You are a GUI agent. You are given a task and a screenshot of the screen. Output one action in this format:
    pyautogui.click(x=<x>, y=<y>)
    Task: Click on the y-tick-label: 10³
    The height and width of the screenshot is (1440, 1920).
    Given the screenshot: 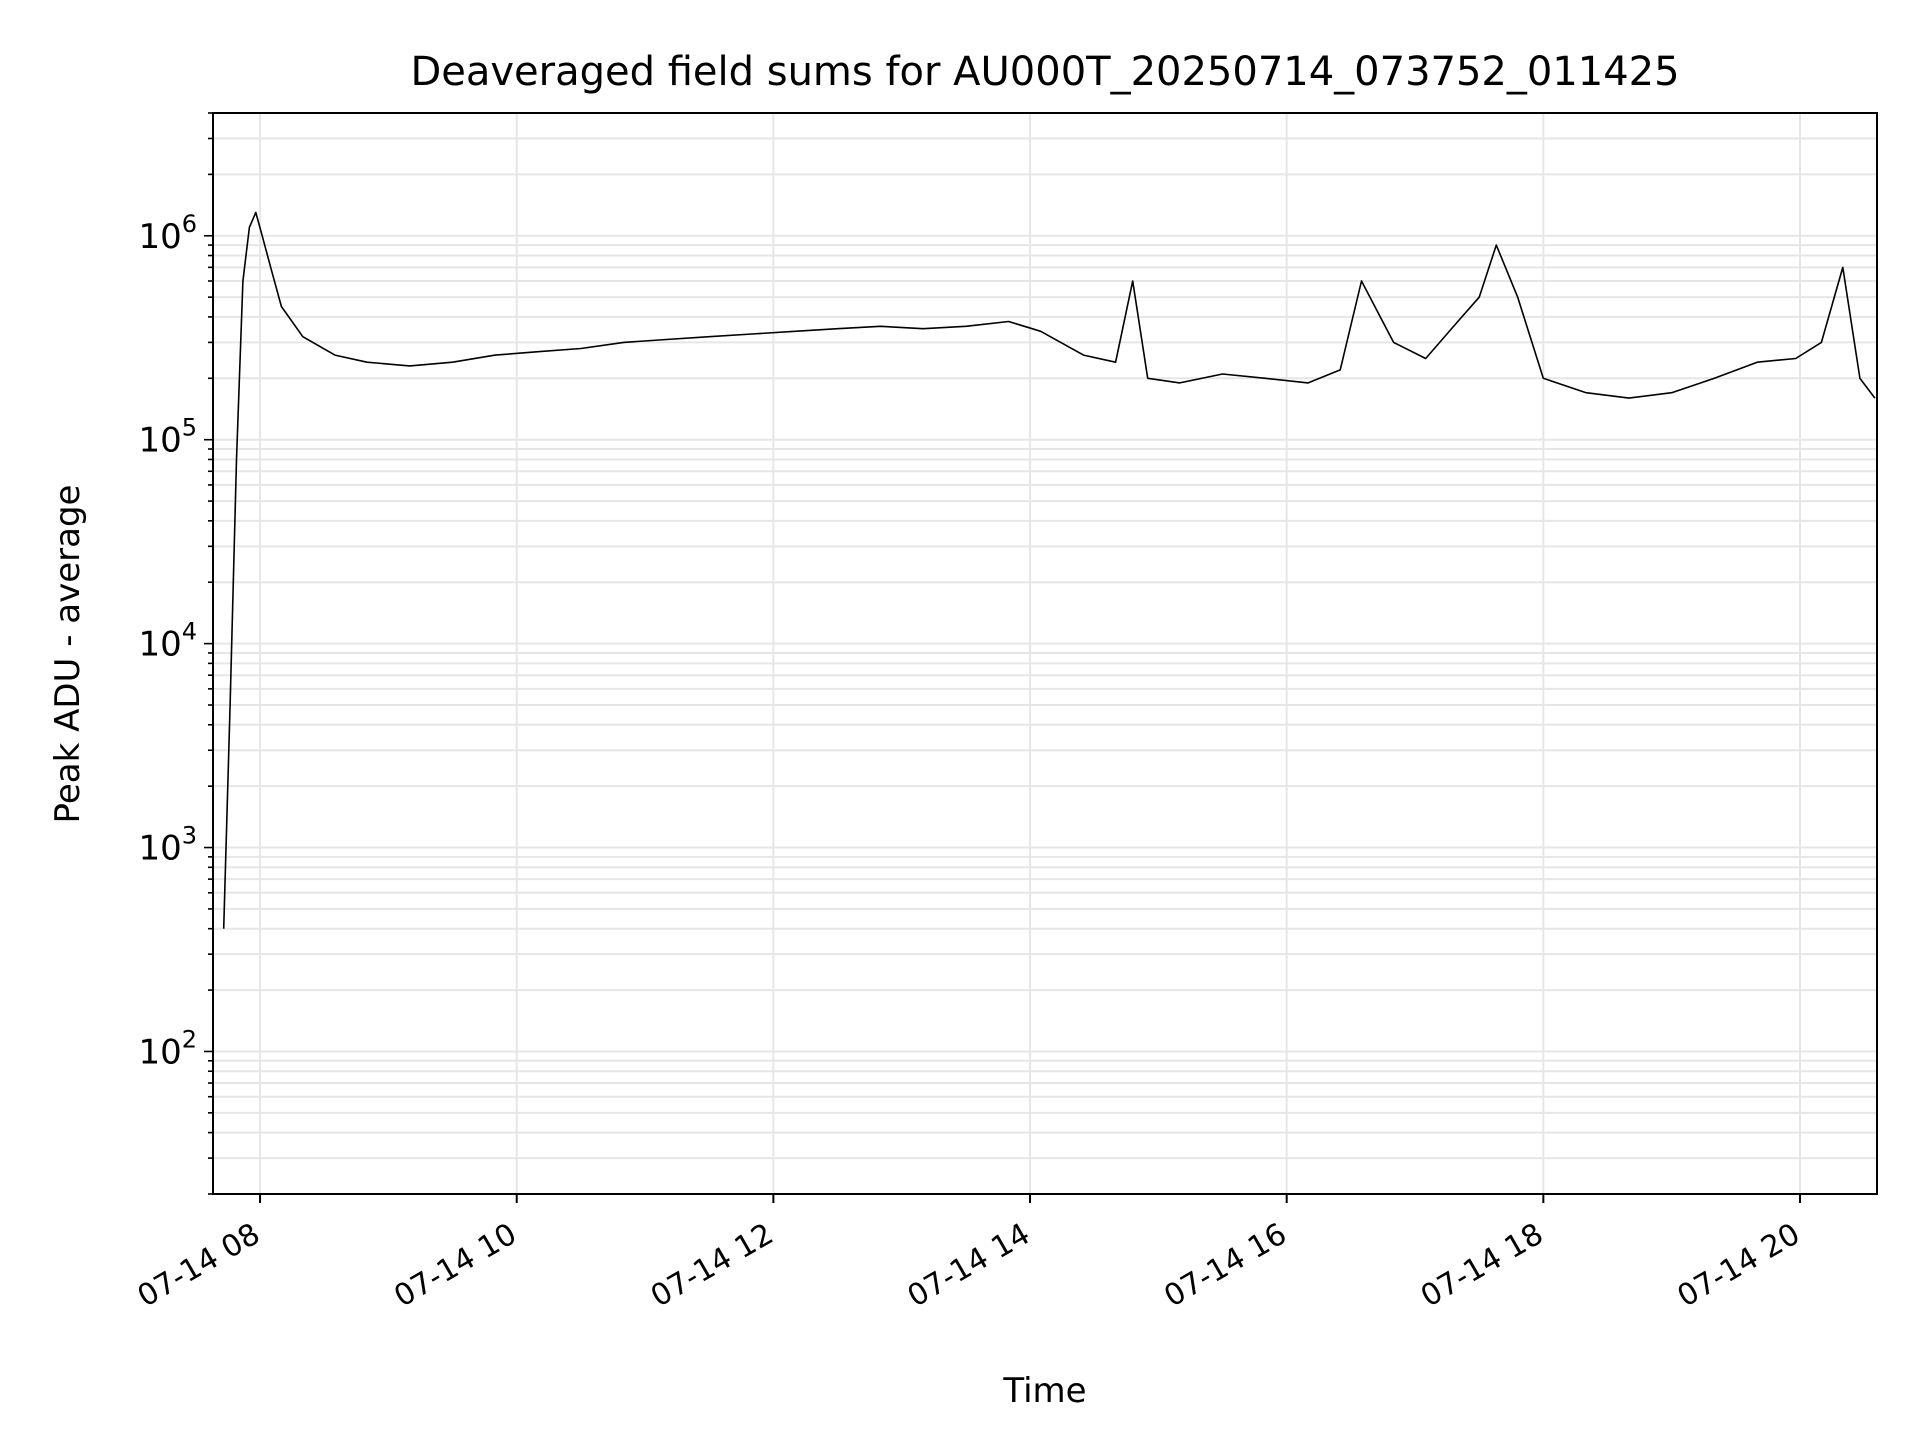 What is the action you would take?
    pyautogui.click(x=167, y=845)
    